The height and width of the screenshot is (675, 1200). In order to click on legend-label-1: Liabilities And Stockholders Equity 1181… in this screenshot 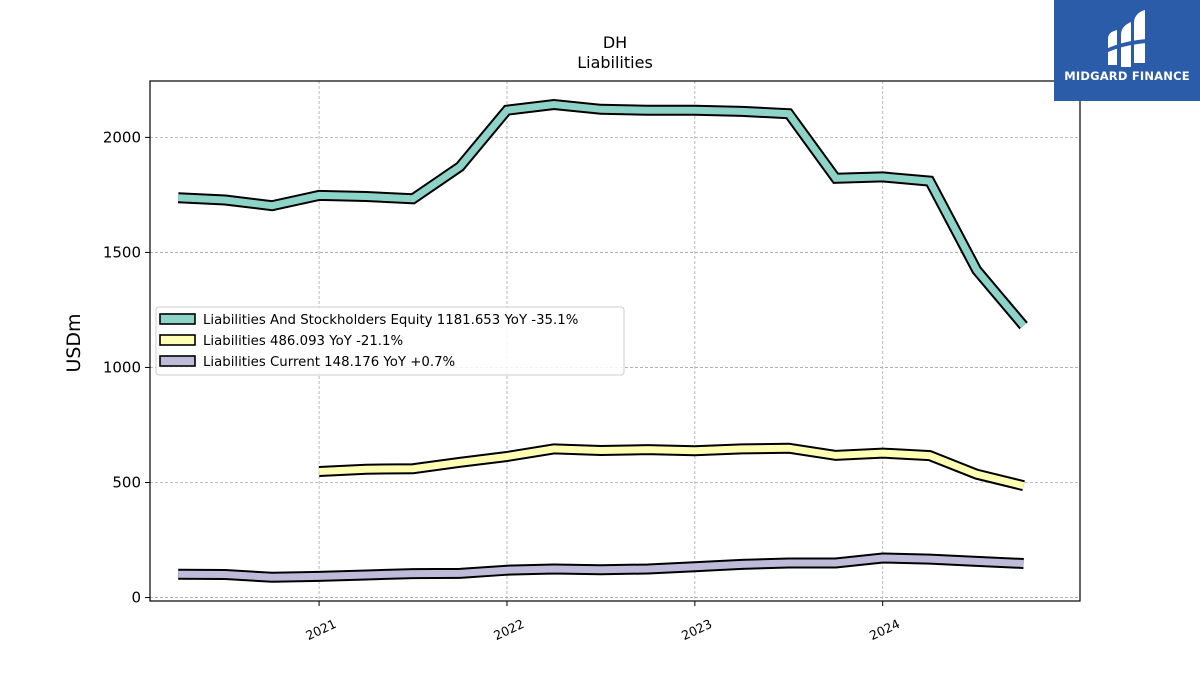, I will do `click(390, 320)`.